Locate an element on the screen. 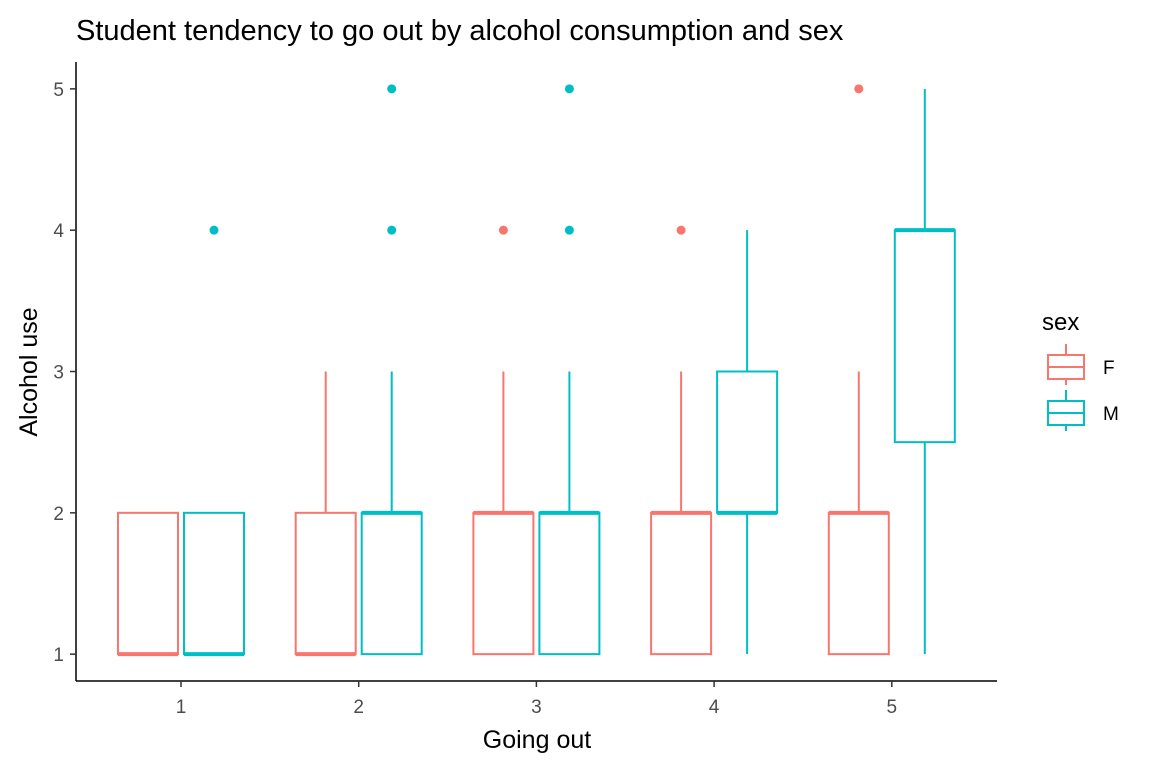 The image size is (1152, 768). y-axis-ticks: 1 2 3 4 5 is located at coordinates (64, 373).